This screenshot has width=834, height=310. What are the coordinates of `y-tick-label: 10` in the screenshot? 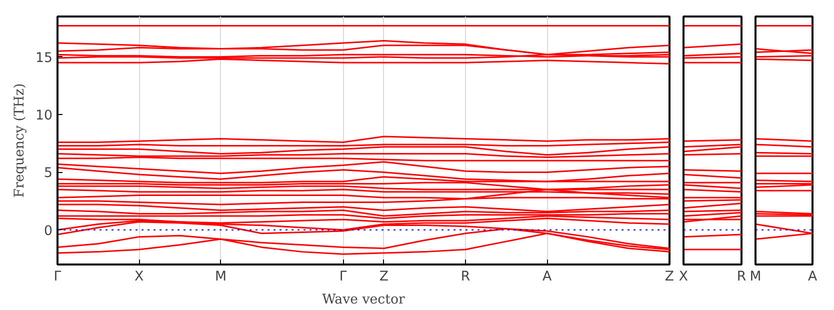 It's located at (44, 116).